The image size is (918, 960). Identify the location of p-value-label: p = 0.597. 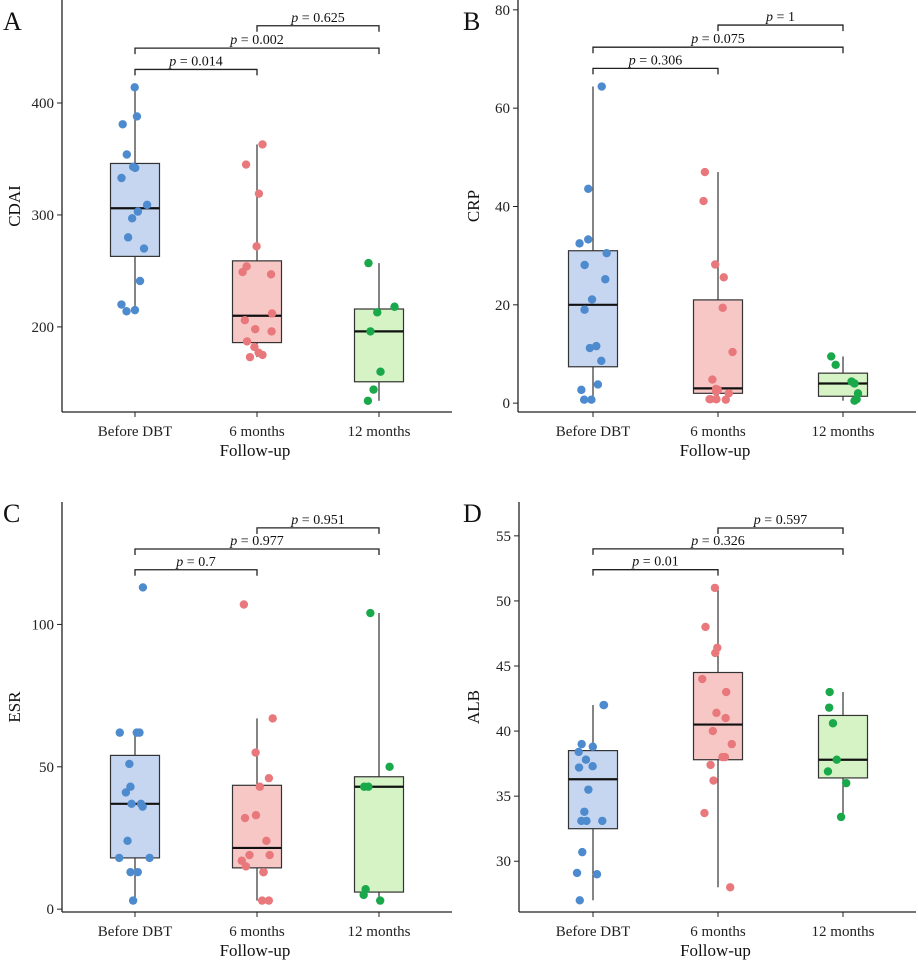
(780, 520).